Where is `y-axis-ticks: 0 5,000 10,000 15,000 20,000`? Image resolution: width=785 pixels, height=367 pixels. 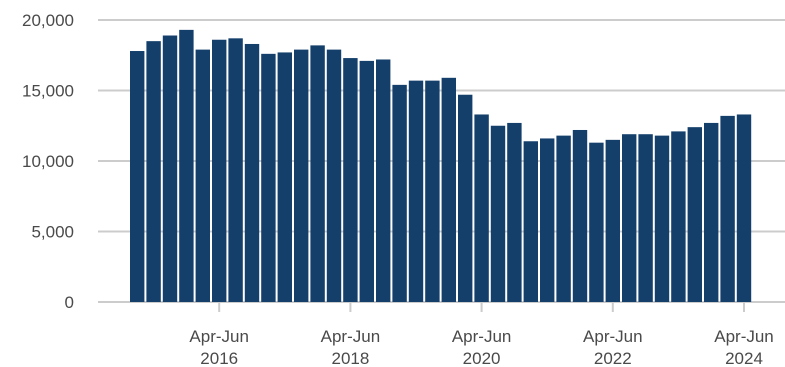 y-axis-ticks: 0 5,000 10,000 15,000 20,000 is located at coordinates (48, 161).